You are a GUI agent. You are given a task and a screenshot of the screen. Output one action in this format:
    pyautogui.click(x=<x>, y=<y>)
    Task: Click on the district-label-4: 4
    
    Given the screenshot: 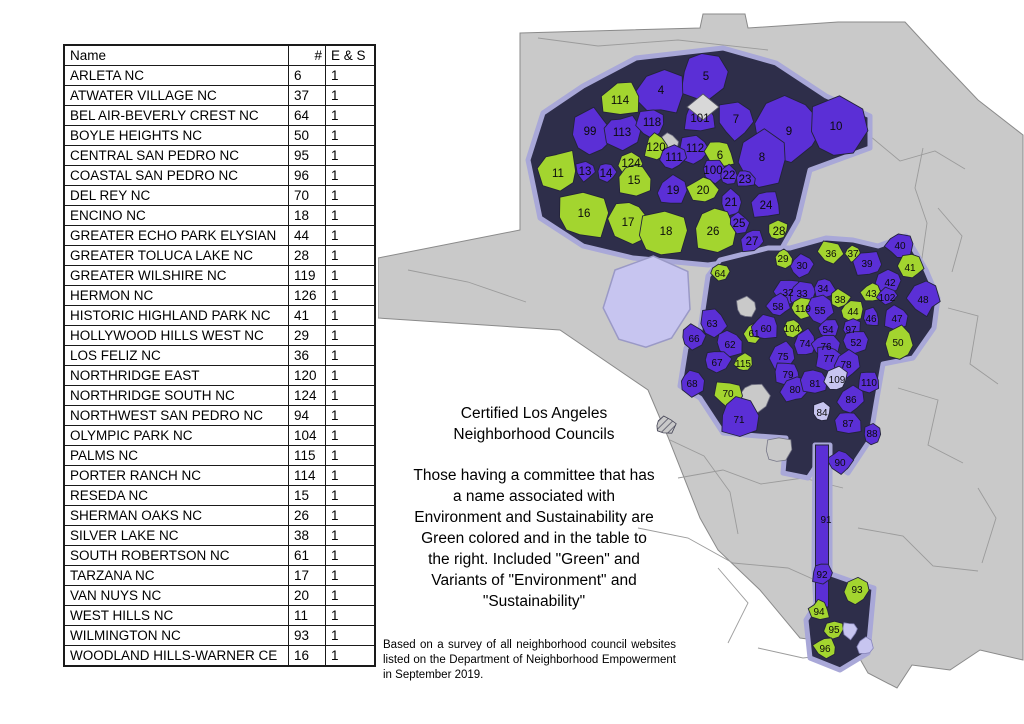 What is the action you would take?
    pyautogui.click(x=661, y=91)
    